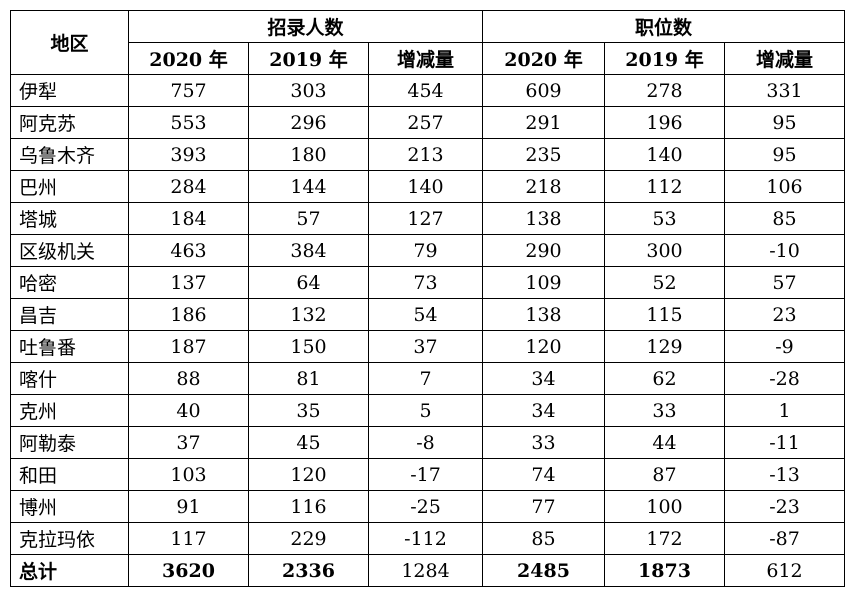 This screenshot has height=599, width=855. I want to click on value-cell: -13, so click(784, 474).